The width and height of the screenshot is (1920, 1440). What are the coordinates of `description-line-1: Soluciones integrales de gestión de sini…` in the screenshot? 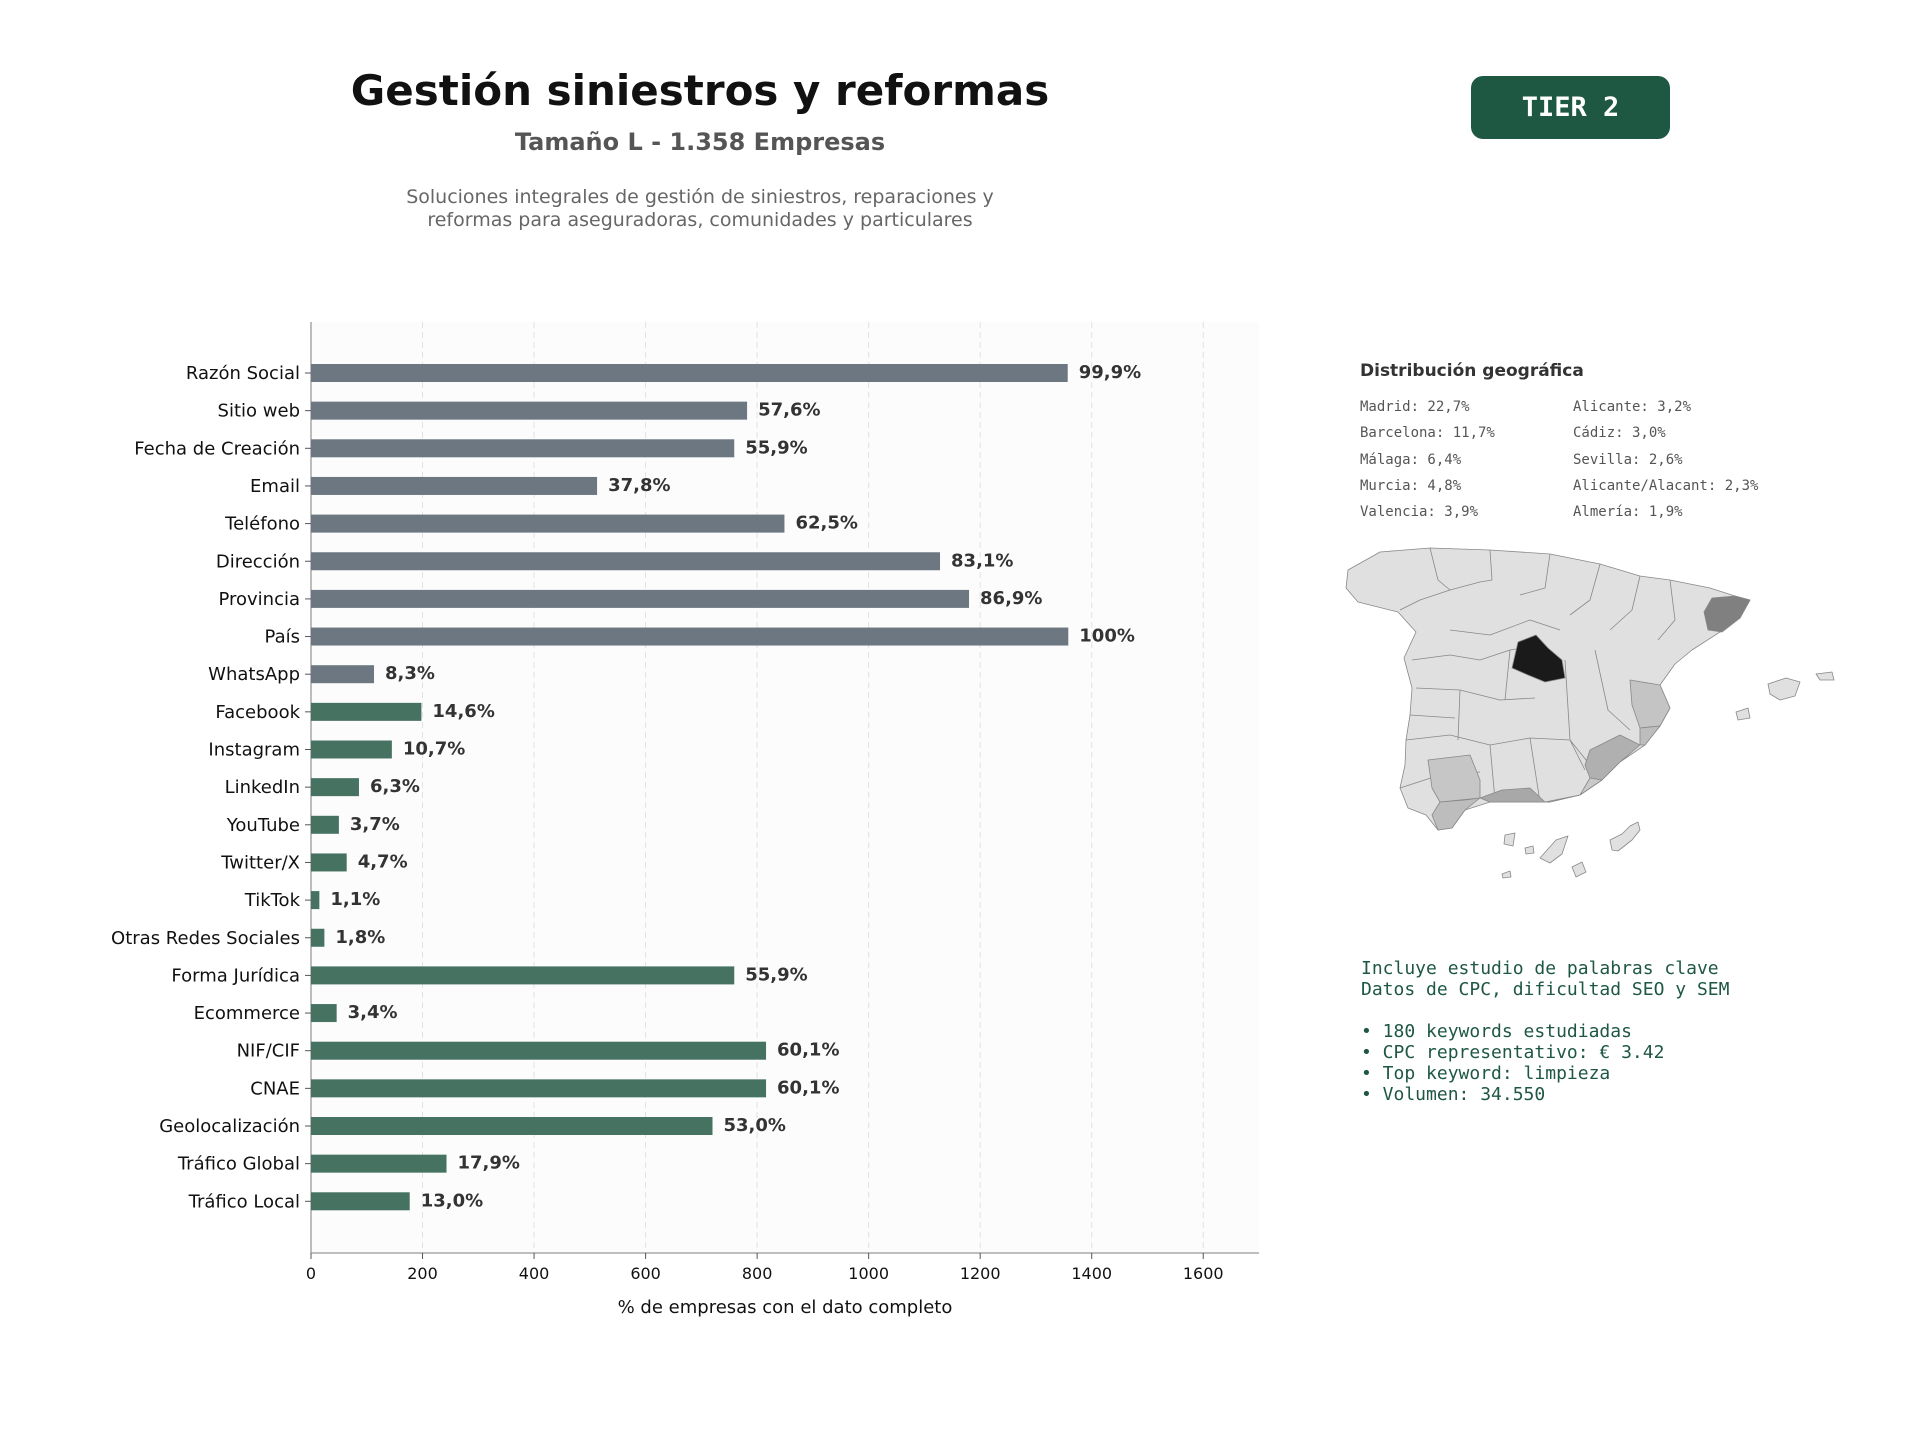 It's located at (700, 197).